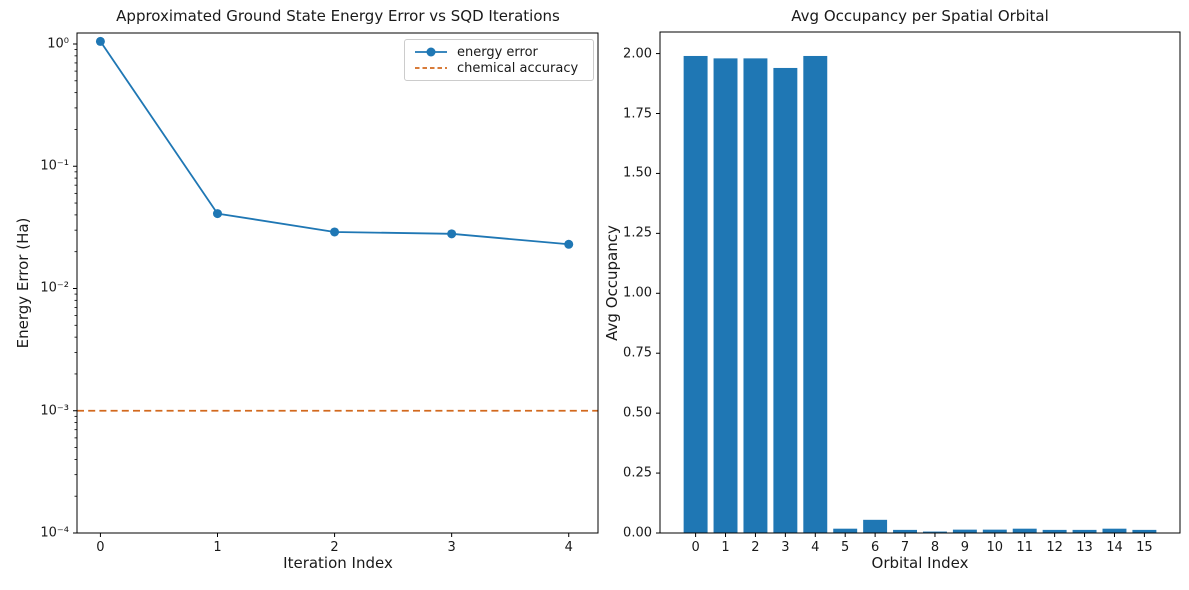  What do you see at coordinates (1024, 547) in the screenshot?
I see `right-x-tick-label: 11` at bounding box center [1024, 547].